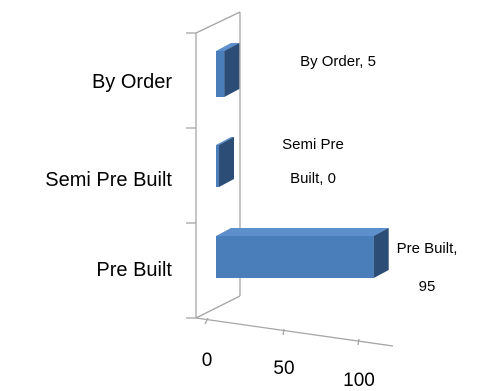 The image size is (483, 391). I want to click on bar-front-face-by-order, so click(220, 74).